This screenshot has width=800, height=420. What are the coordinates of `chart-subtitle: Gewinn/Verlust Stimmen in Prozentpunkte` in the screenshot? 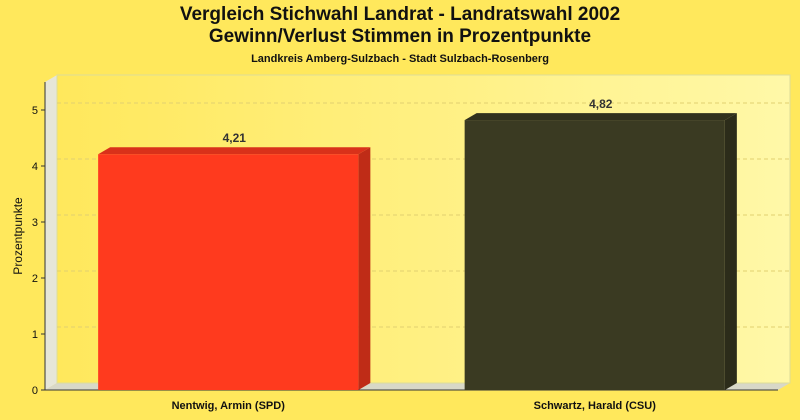 It's located at (400, 36).